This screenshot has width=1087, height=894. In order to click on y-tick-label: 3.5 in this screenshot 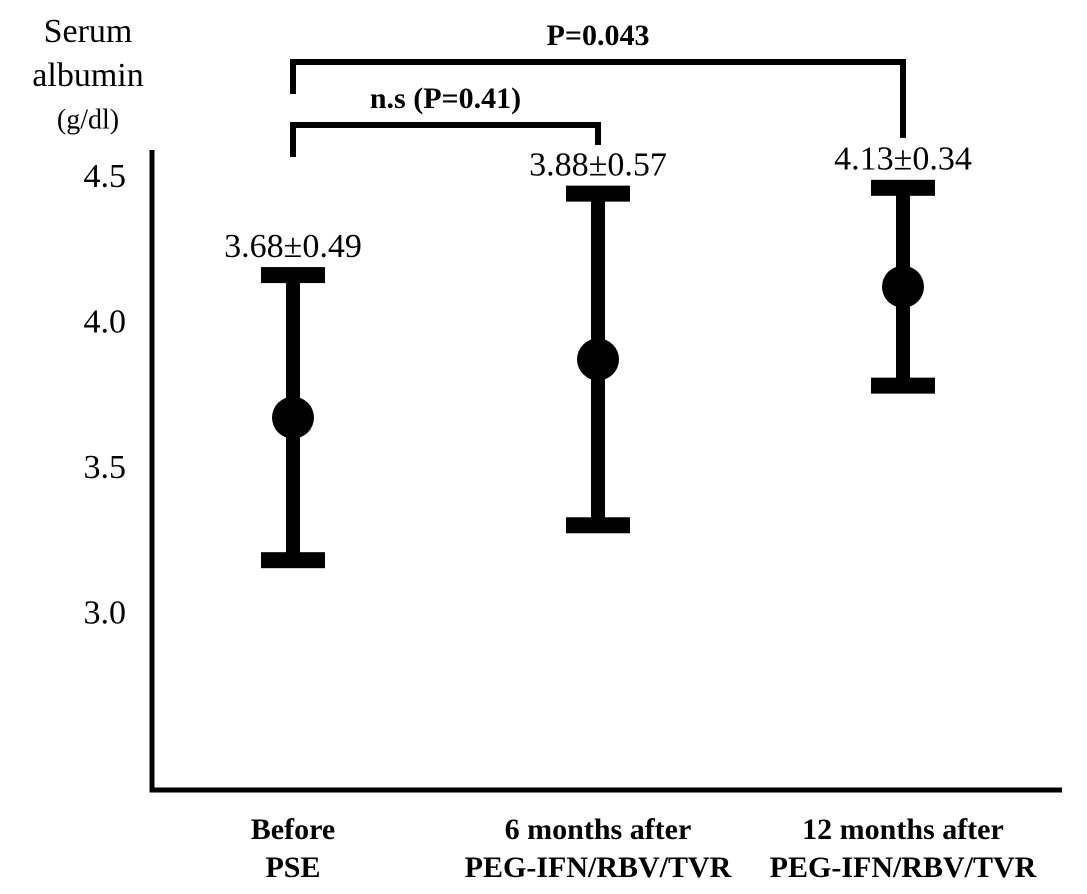, I will do `click(105, 467)`.